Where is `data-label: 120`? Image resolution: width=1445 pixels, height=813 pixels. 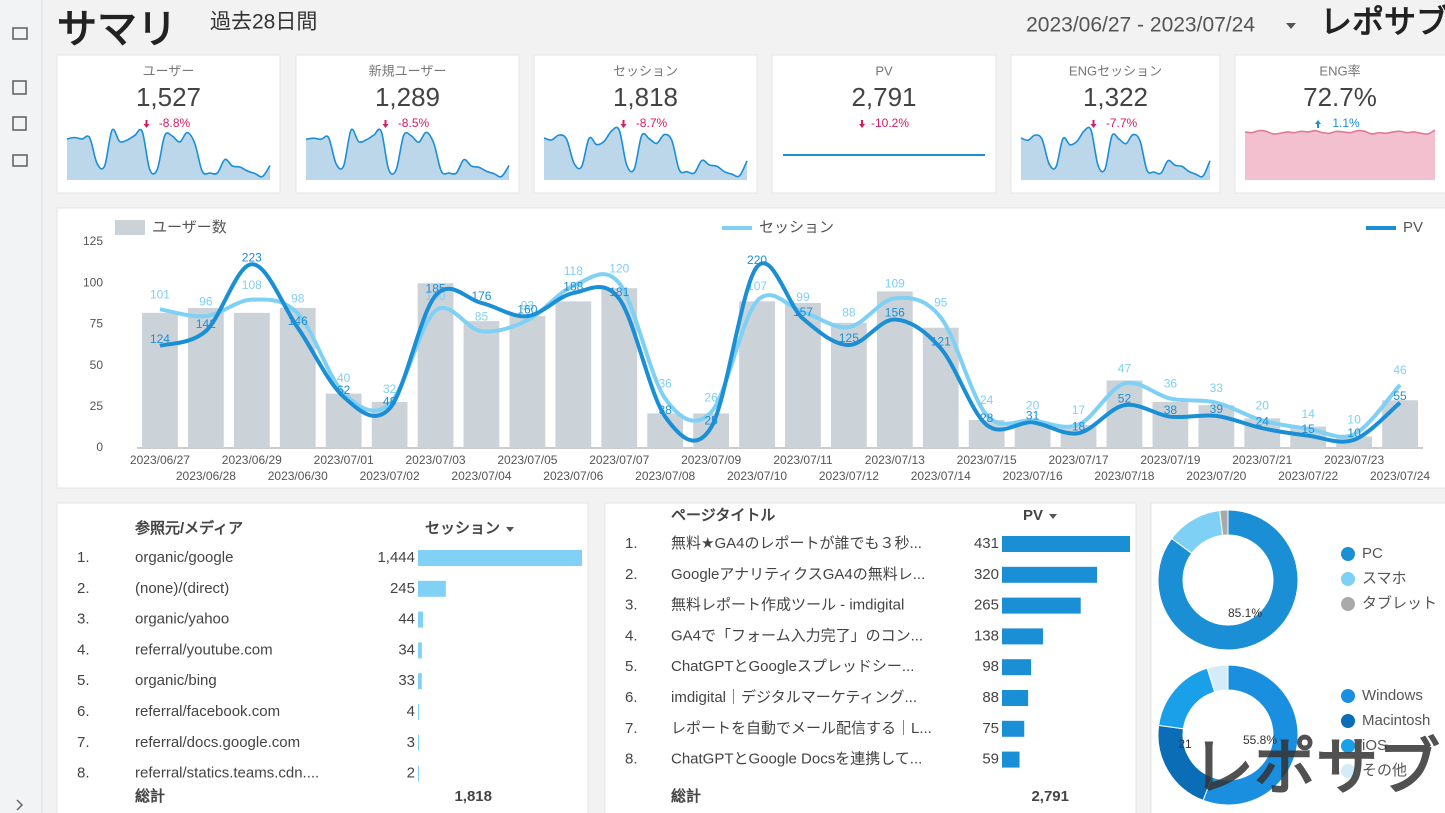 data-label: 120 is located at coordinates (619, 268).